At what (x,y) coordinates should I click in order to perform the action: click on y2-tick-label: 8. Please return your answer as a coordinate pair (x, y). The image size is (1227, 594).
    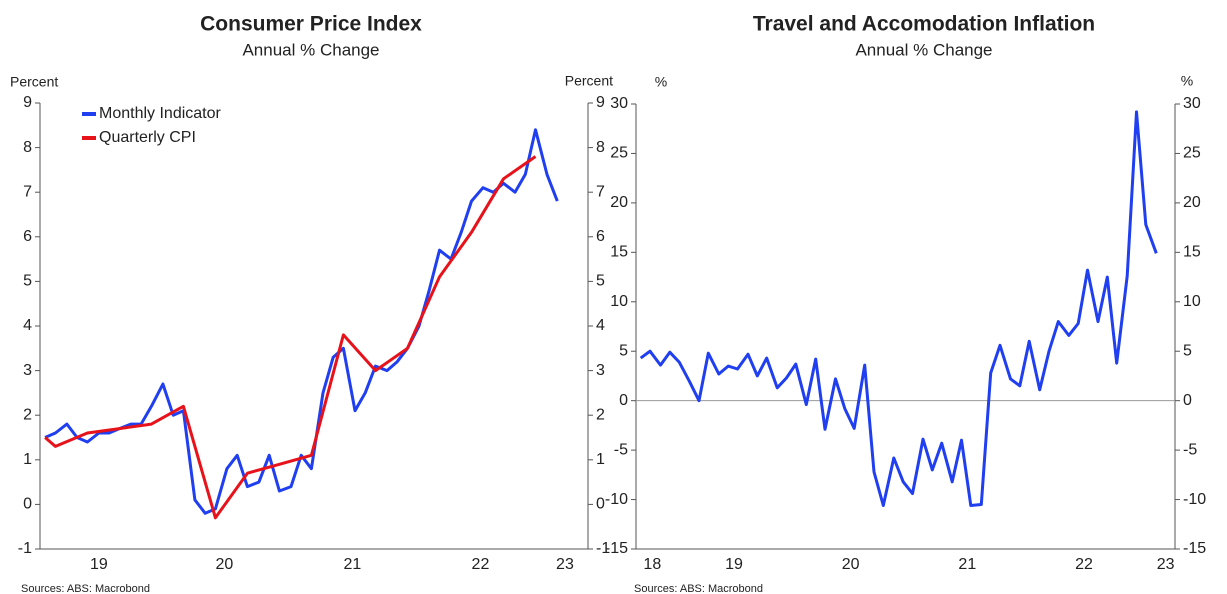
    Looking at the image, I should click on (600, 147).